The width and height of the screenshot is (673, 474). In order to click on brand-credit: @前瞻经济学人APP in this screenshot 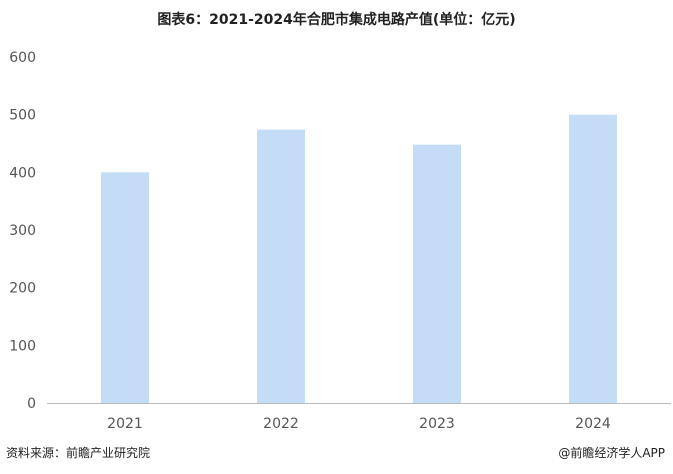, I will do `click(611, 453)`.